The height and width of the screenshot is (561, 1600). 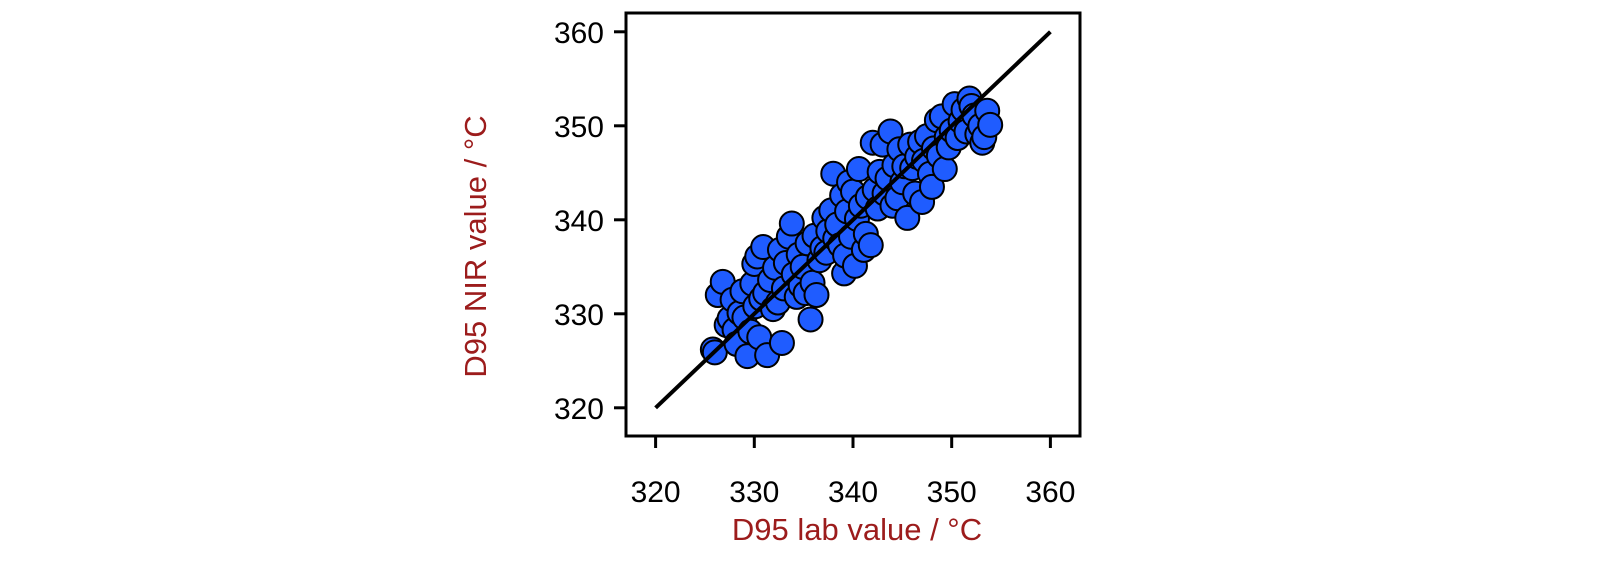 I want to click on data-points, so click(x=851, y=227).